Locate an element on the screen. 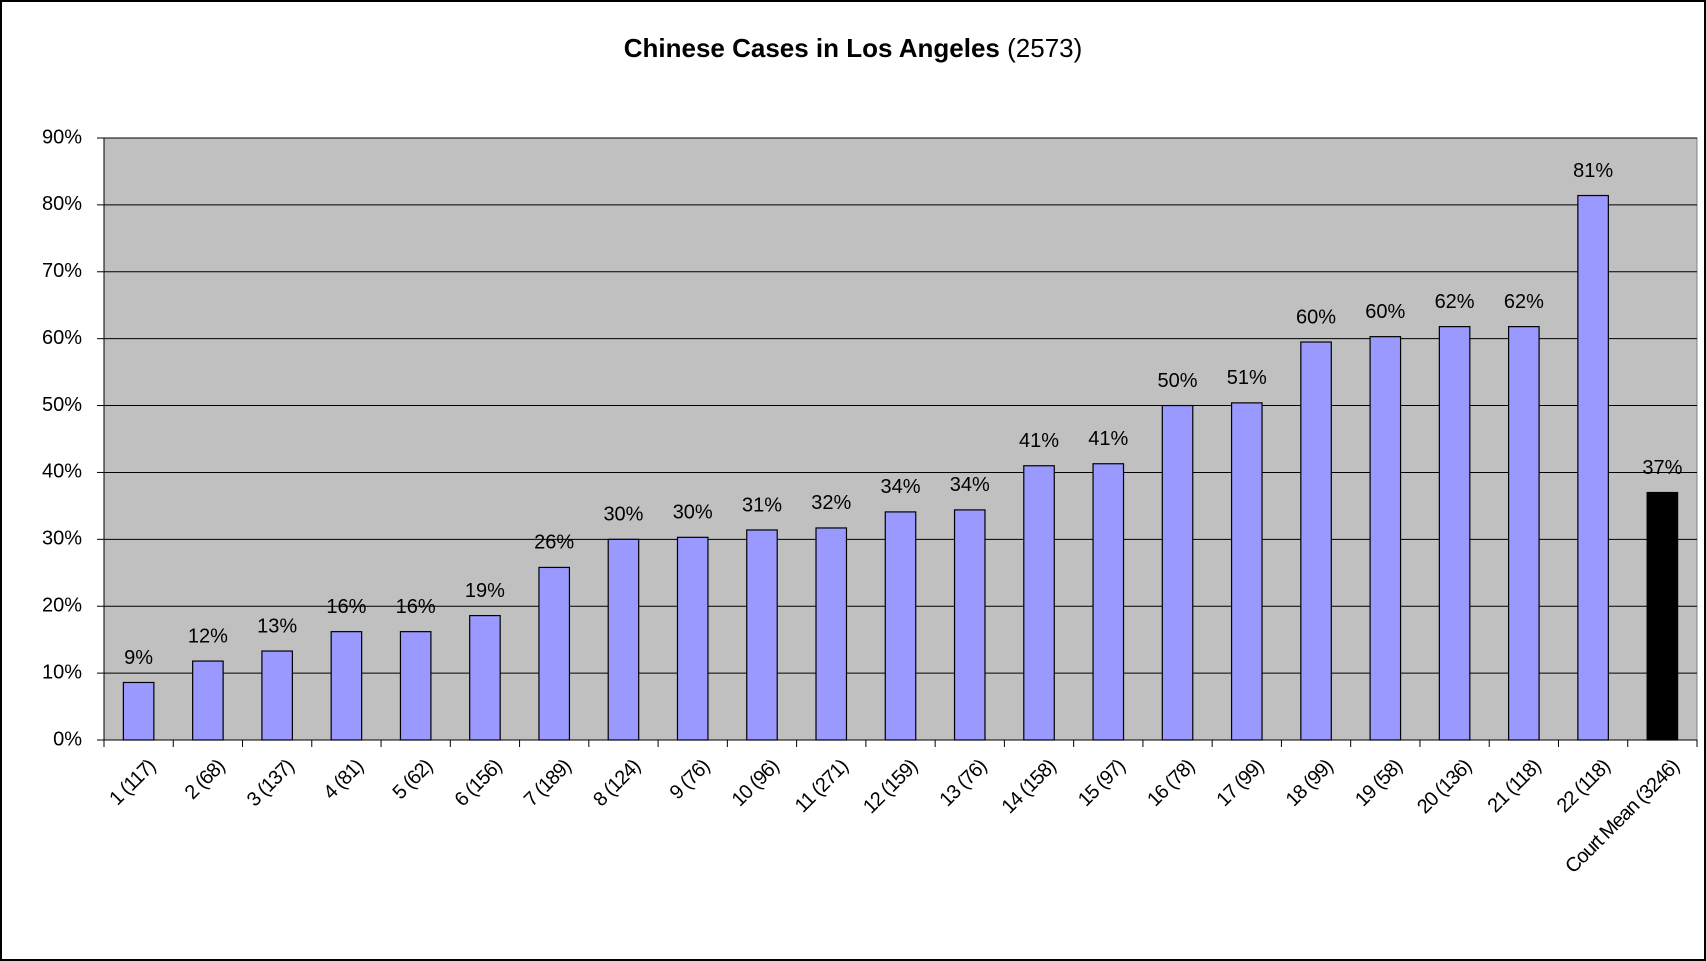 Image resolution: width=1706 pixels, height=961 pixels. data-label: 12% is located at coordinates (208, 636).